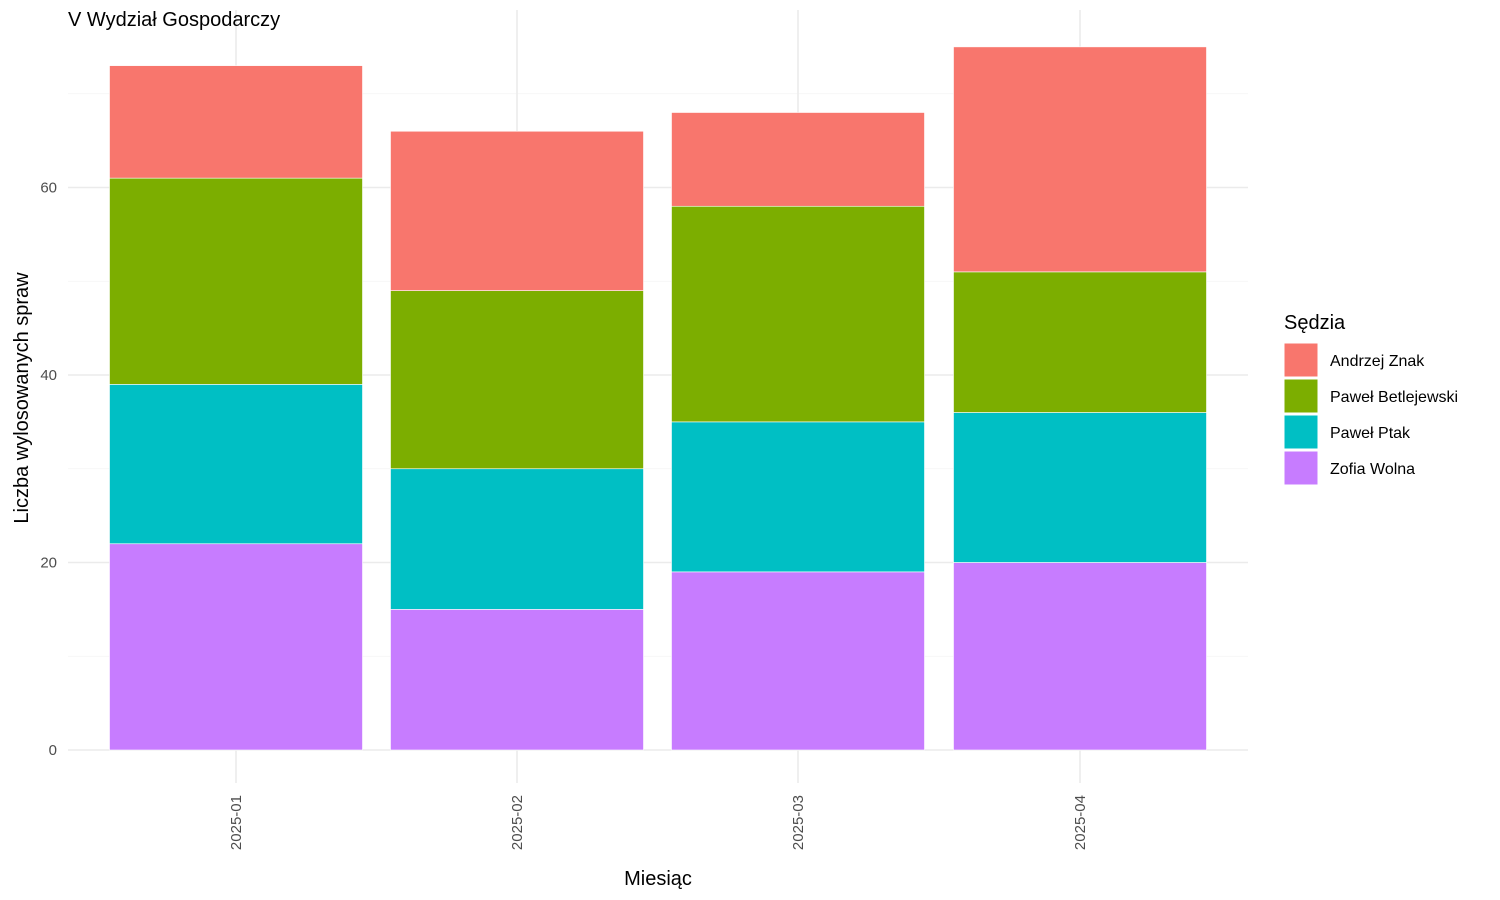 The image size is (1500, 900). Describe the element at coordinates (174, 20) in the screenshot. I see `chart-title: V Wydział Gospodarczy` at that location.